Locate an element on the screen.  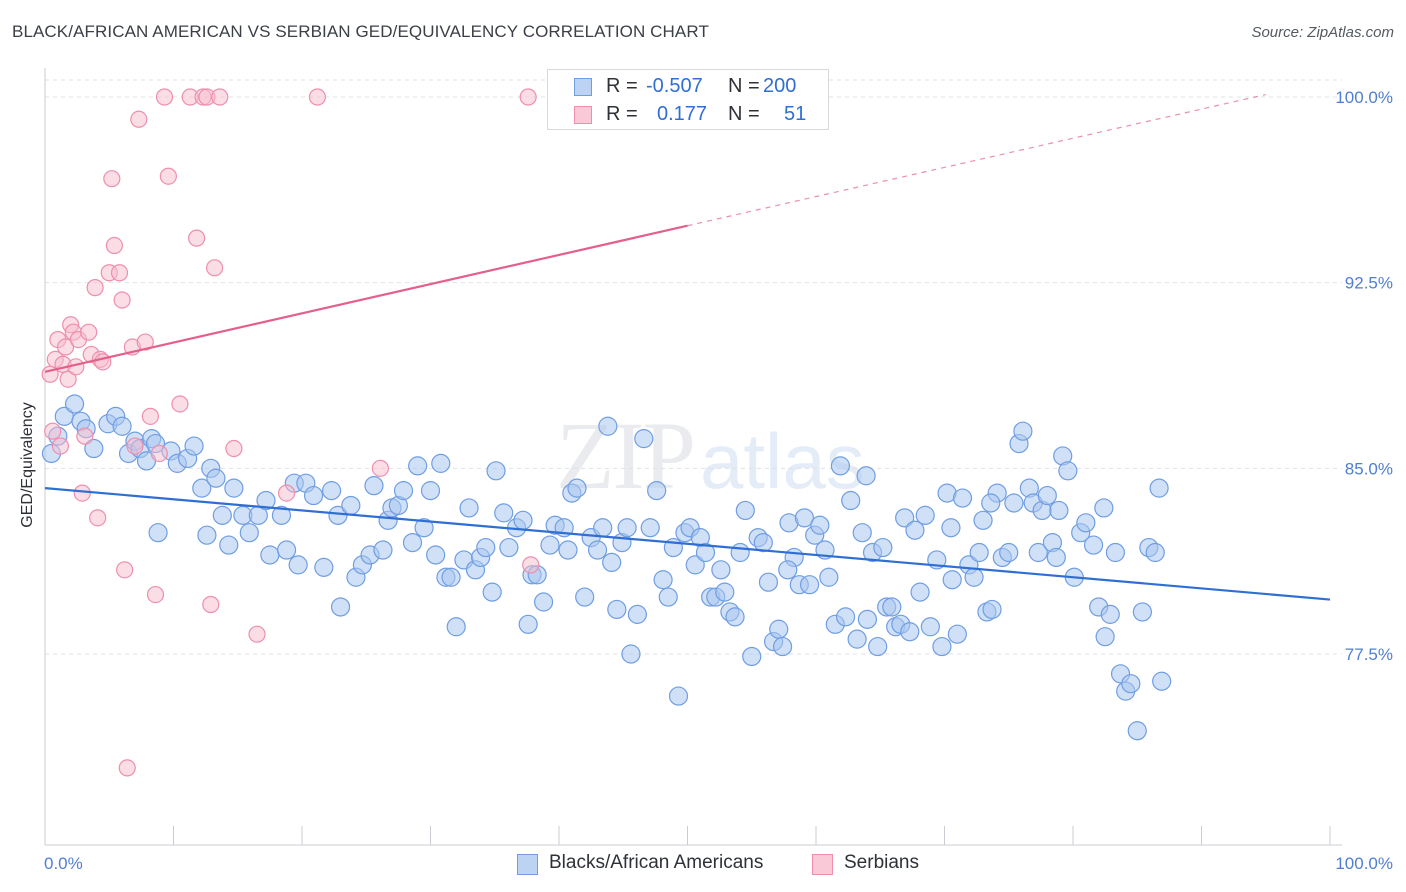
legend-n-value: 200 is located at coordinates (780, 86).